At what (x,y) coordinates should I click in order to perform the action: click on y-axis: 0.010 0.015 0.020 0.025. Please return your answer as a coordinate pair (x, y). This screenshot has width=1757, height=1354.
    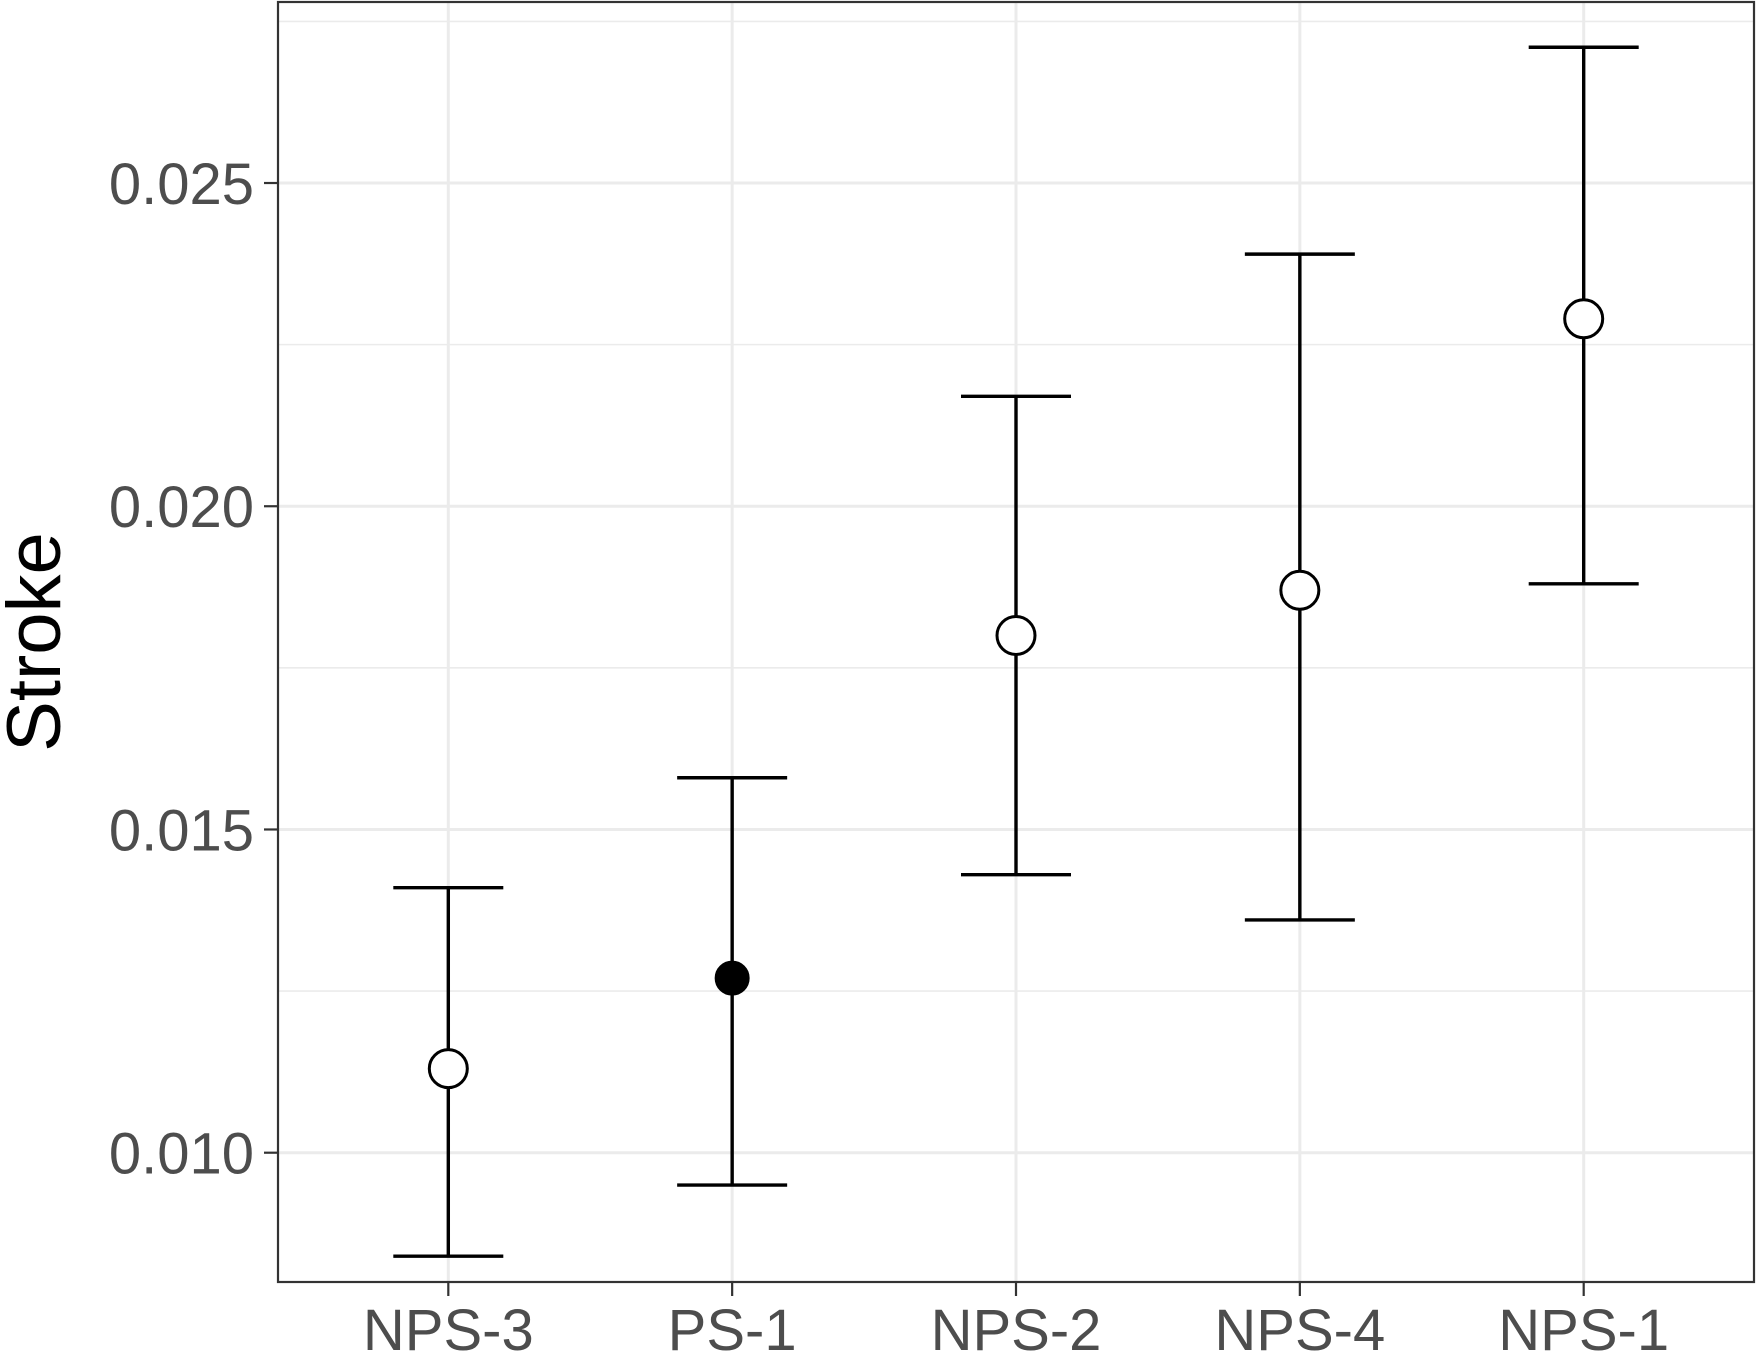
    Looking at the image, I should click on (193, 669).